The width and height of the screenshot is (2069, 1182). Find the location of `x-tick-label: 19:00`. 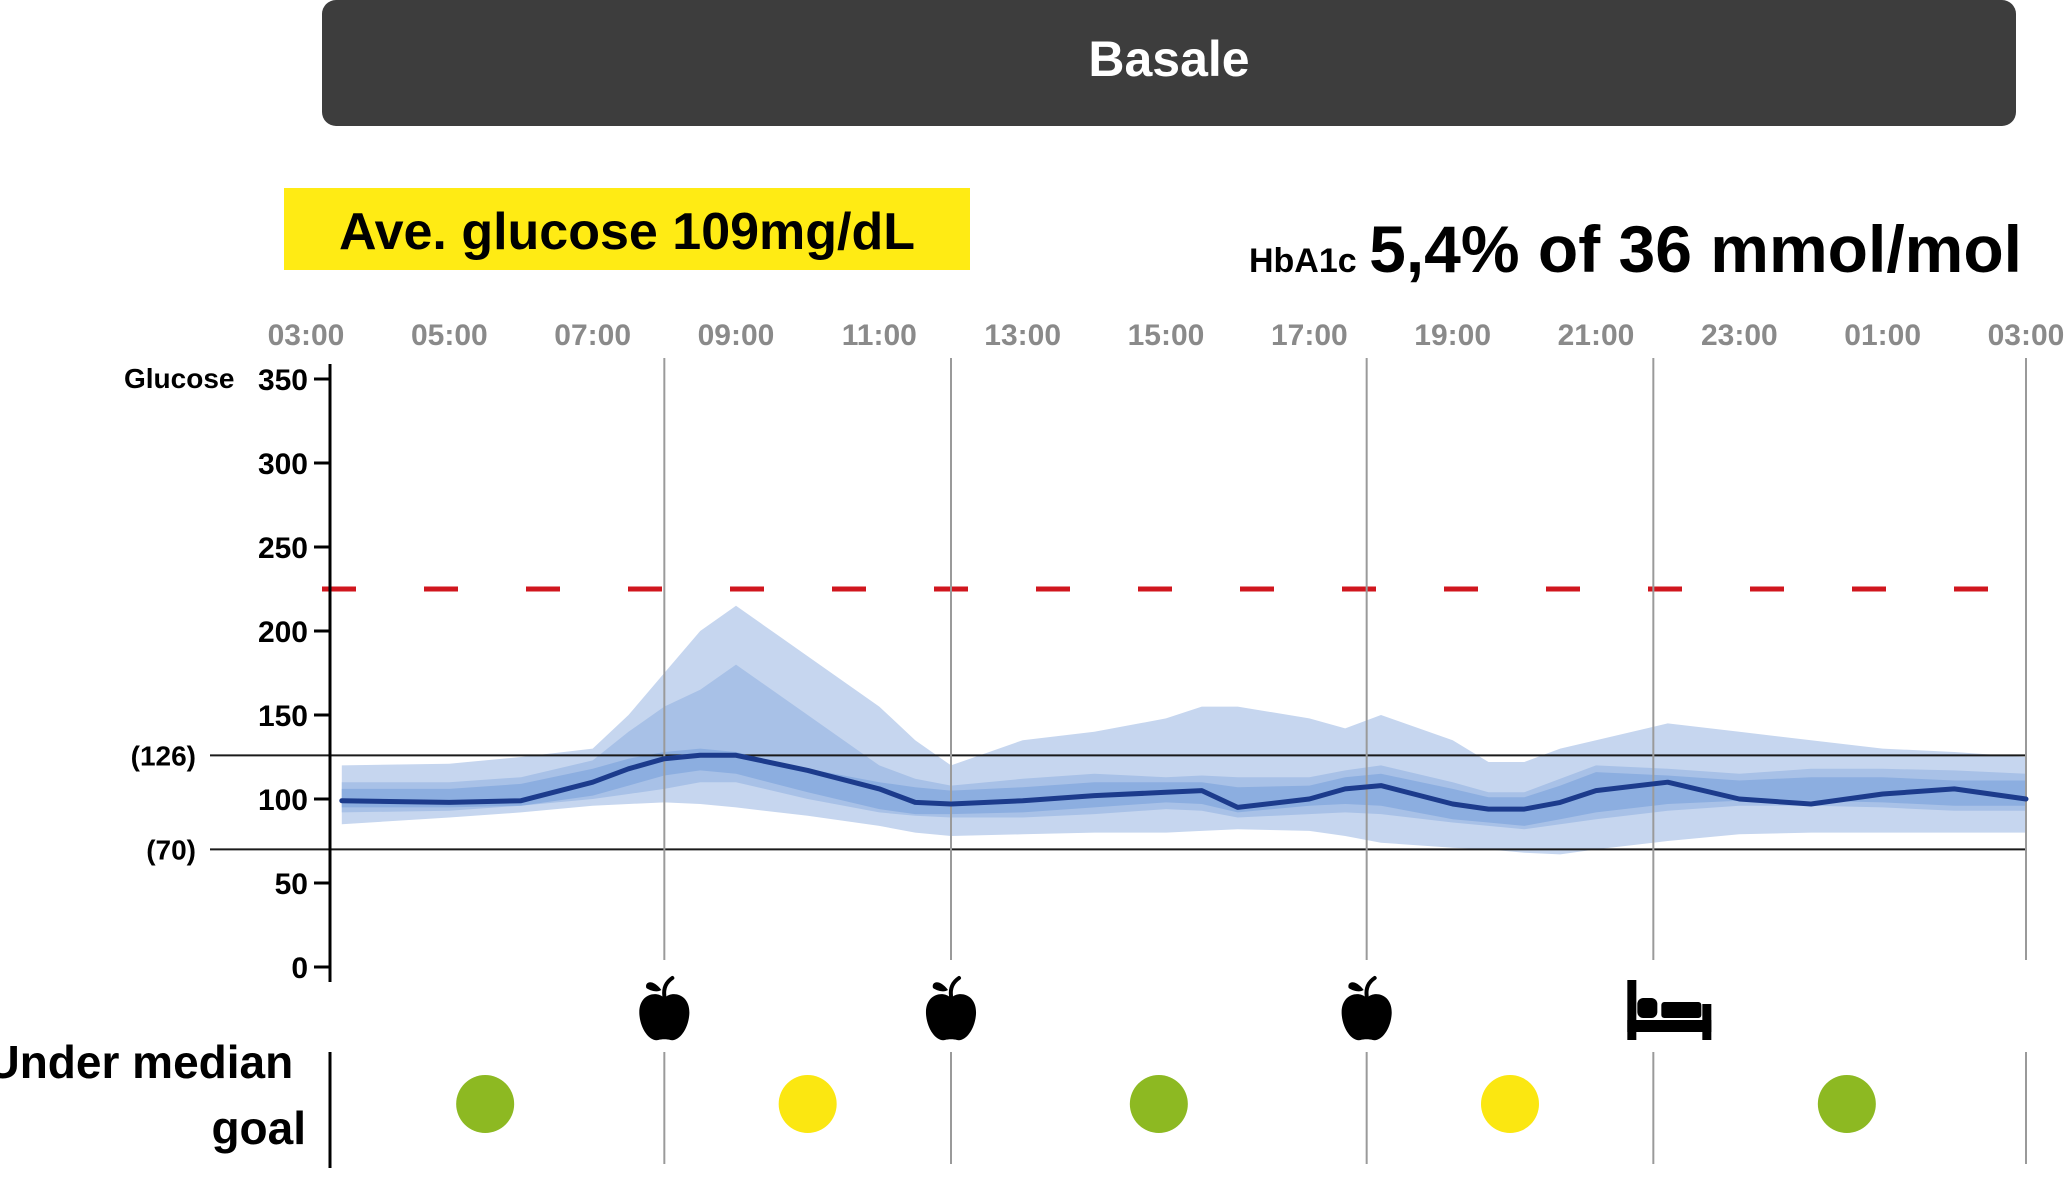

x-tick-label: 19:00 is located at coordinates (1452, 335).